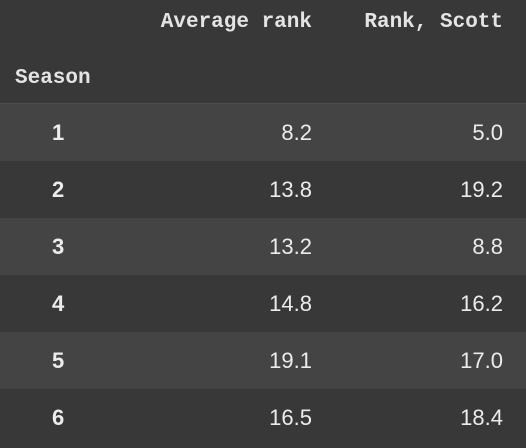  What do you see at coordinates (58, 246) in the screenshot?
I see `row-index-cell: 3` at bounding box center [58, 246].